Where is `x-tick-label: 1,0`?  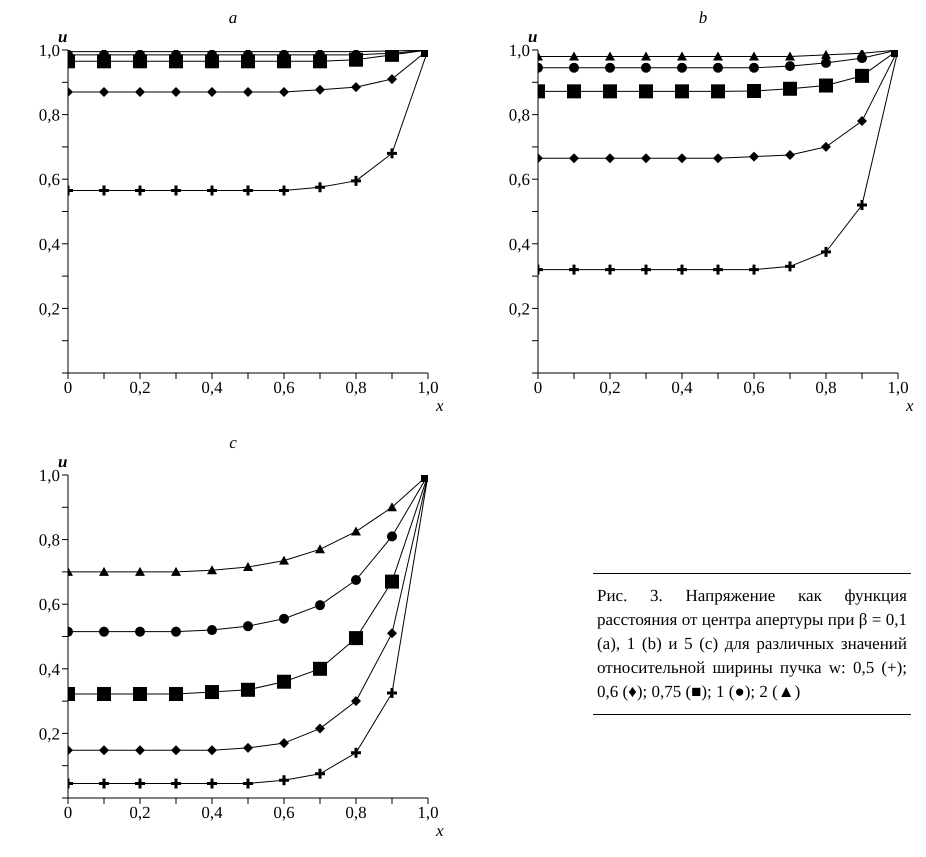
x-tick-label: 1,0 is located at coordinates (898, 388).